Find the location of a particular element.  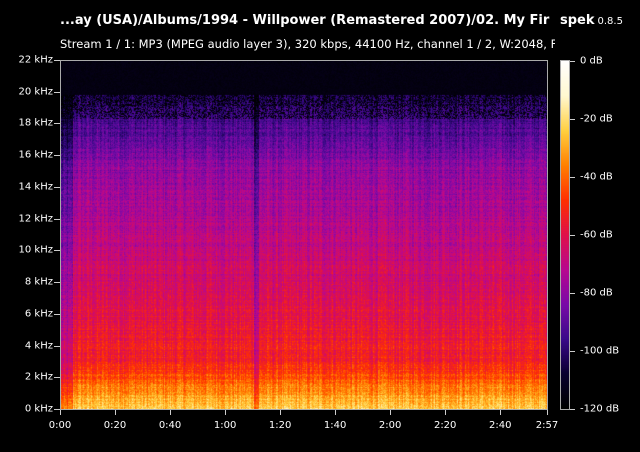

freq-tick-label: 16 kHz is located at coordinates (35, 155).